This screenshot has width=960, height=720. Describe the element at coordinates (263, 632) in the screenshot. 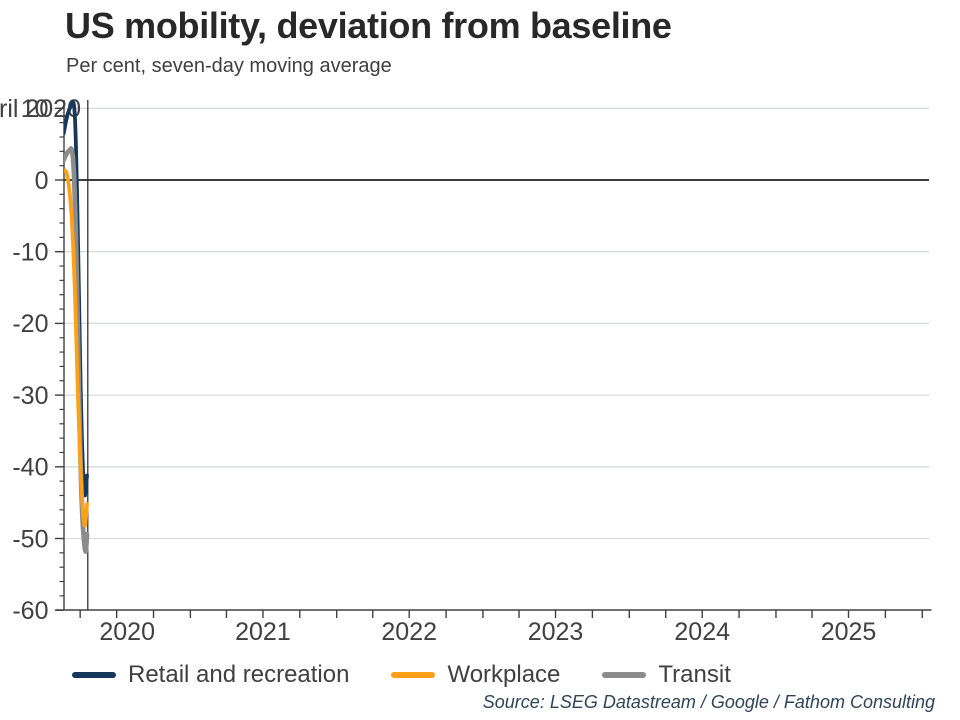

I see `x-tick-label: 2021` at that location.